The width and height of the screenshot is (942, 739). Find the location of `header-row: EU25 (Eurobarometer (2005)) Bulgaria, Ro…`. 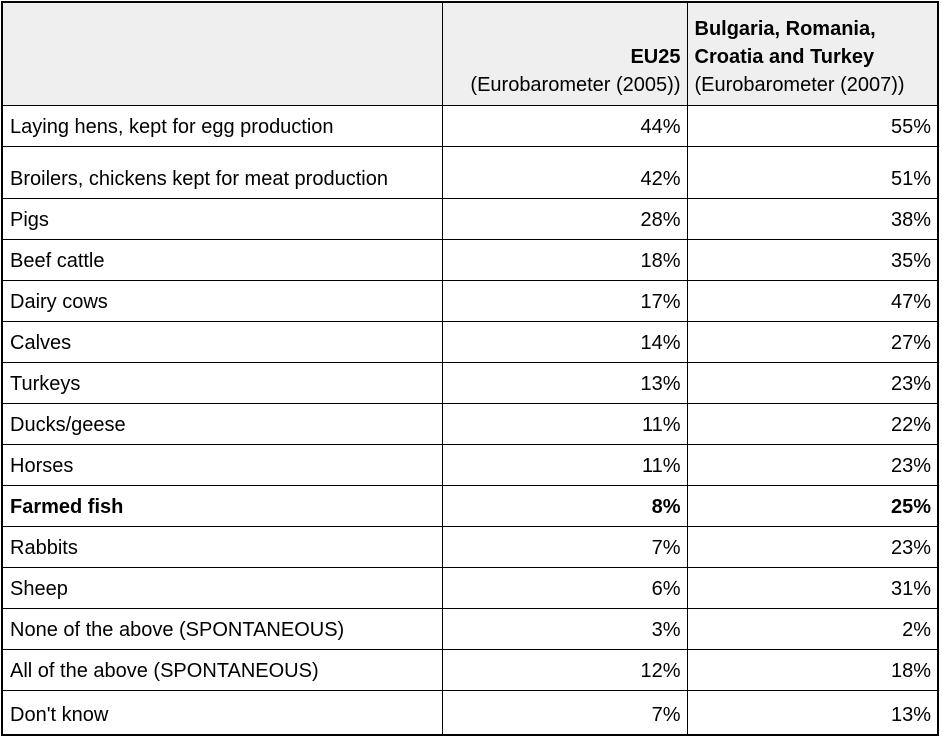

header-row: EU25 (Eurobarometer (2005)) Bulgaria, Ro… is located at coordinates (470, 53).